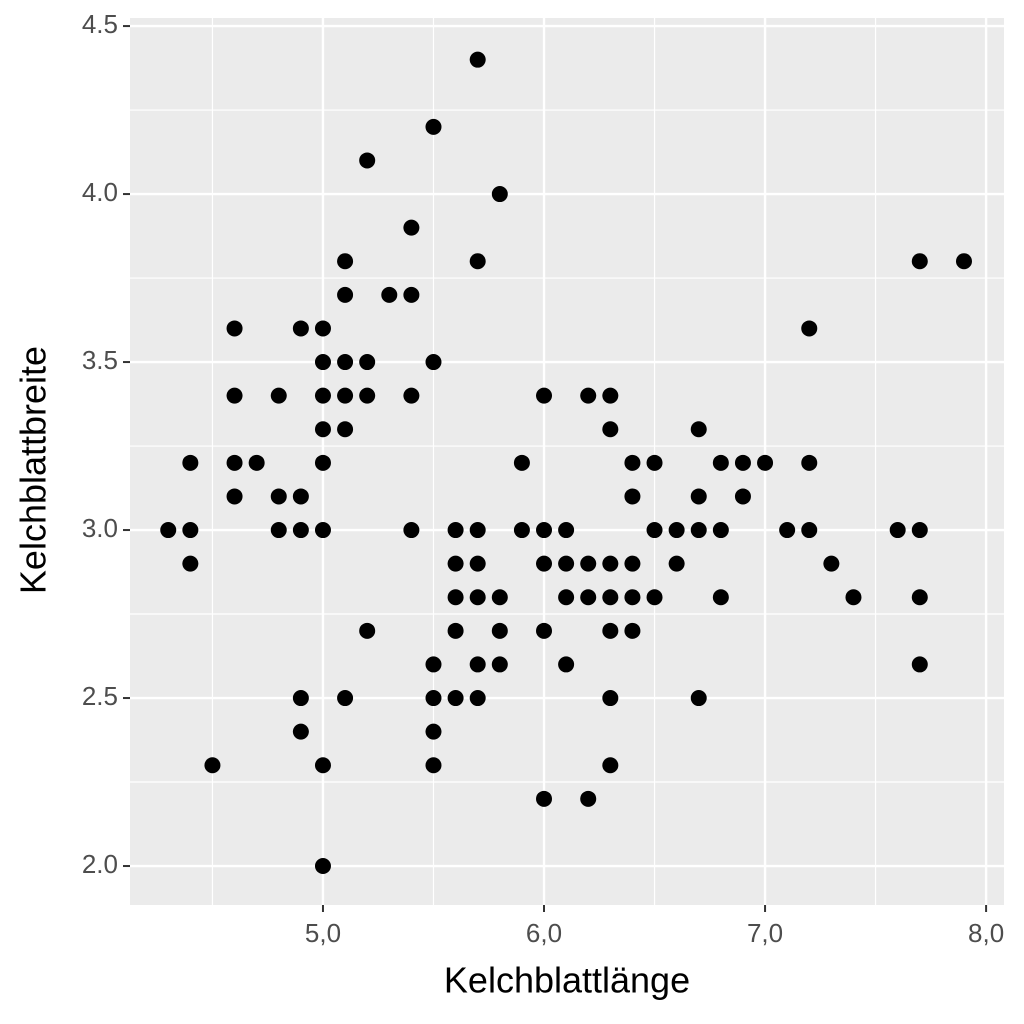 The image size is (1024, 1024). What do you see at coordinates (100, 192) in the screenshot?
I see `y-tick-label: 4.0` at bounding box center [100, 192].